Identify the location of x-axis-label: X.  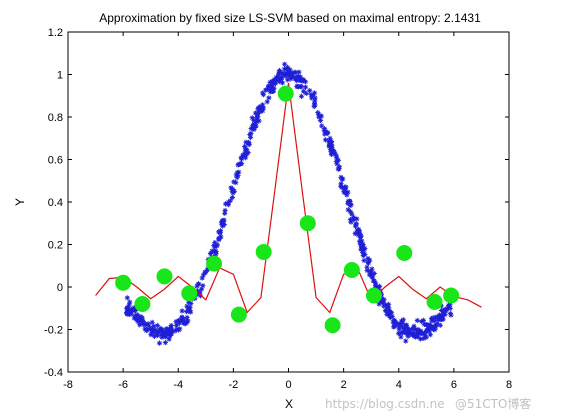
(289, 404).